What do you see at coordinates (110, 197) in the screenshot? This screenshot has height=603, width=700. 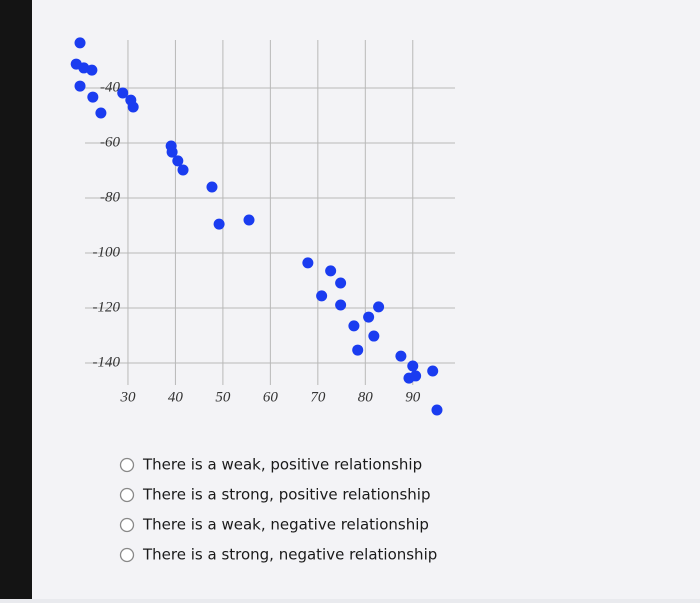 I see `y-tick-label: -80` at bounding box center [110, 197].